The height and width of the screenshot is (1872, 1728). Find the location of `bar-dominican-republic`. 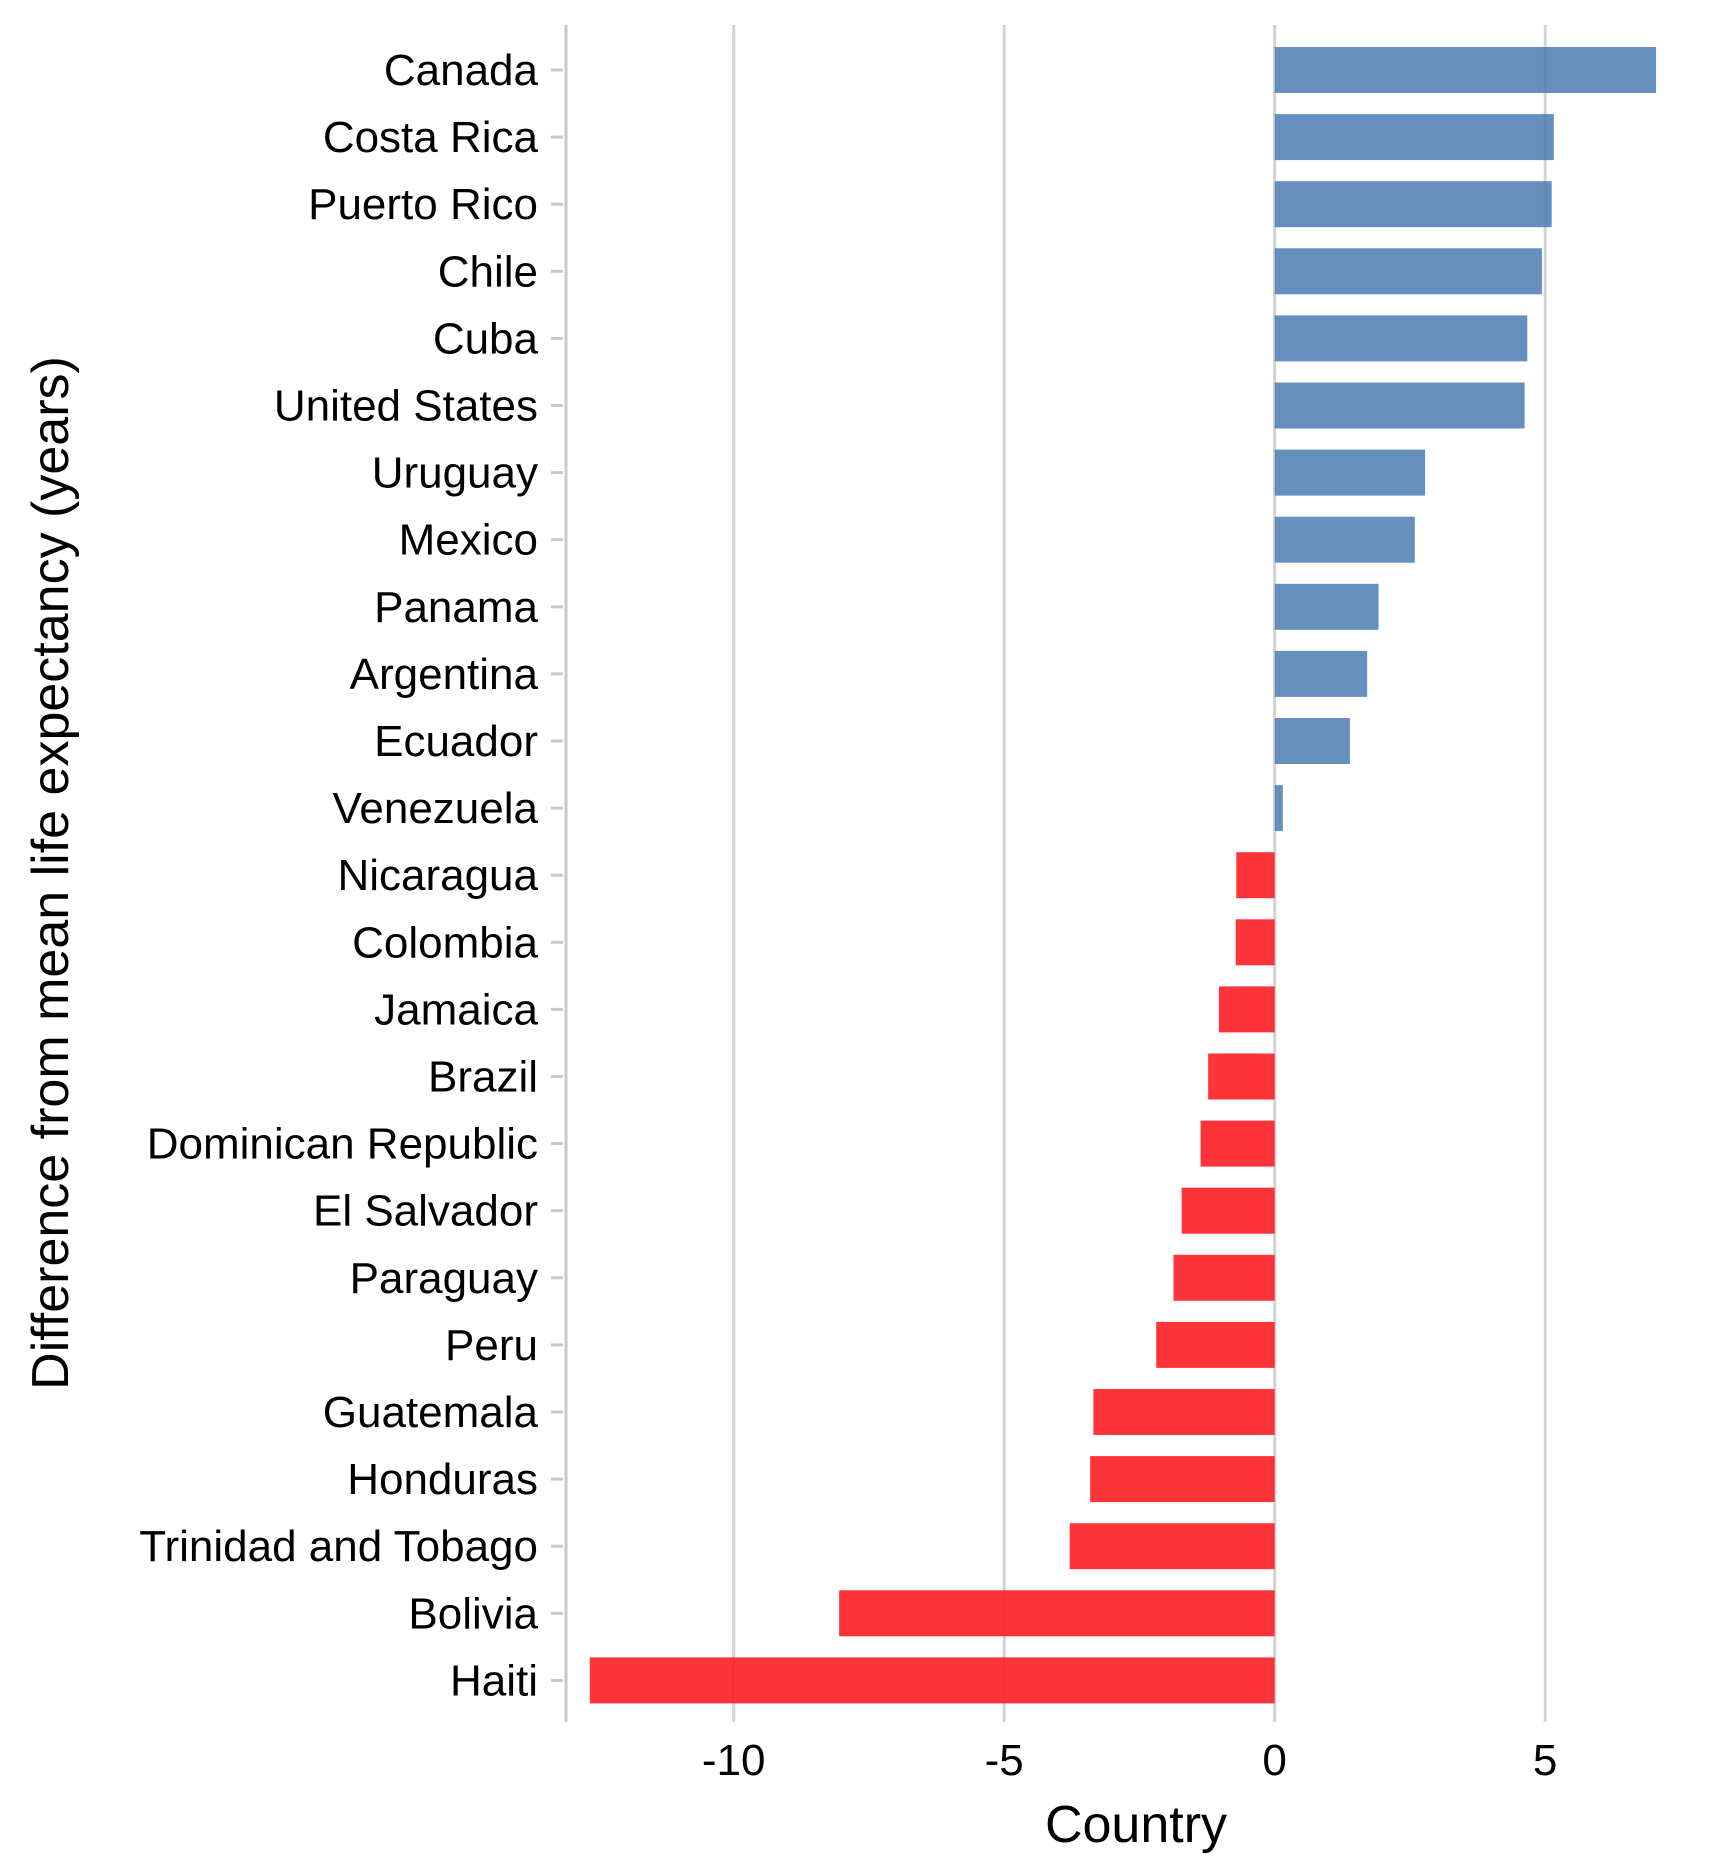

bar-dominican-republic is located at coordinates (1237, 1143).